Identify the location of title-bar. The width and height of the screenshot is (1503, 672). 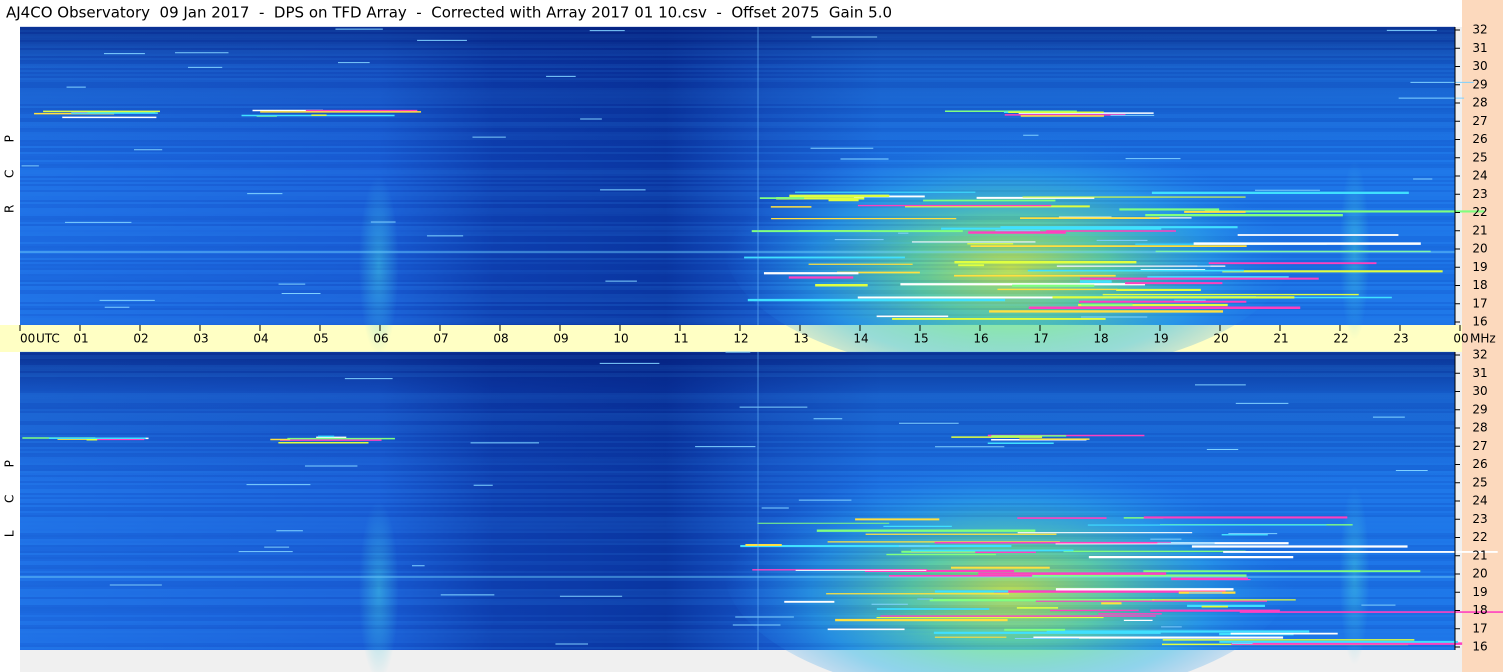
(731, 13).